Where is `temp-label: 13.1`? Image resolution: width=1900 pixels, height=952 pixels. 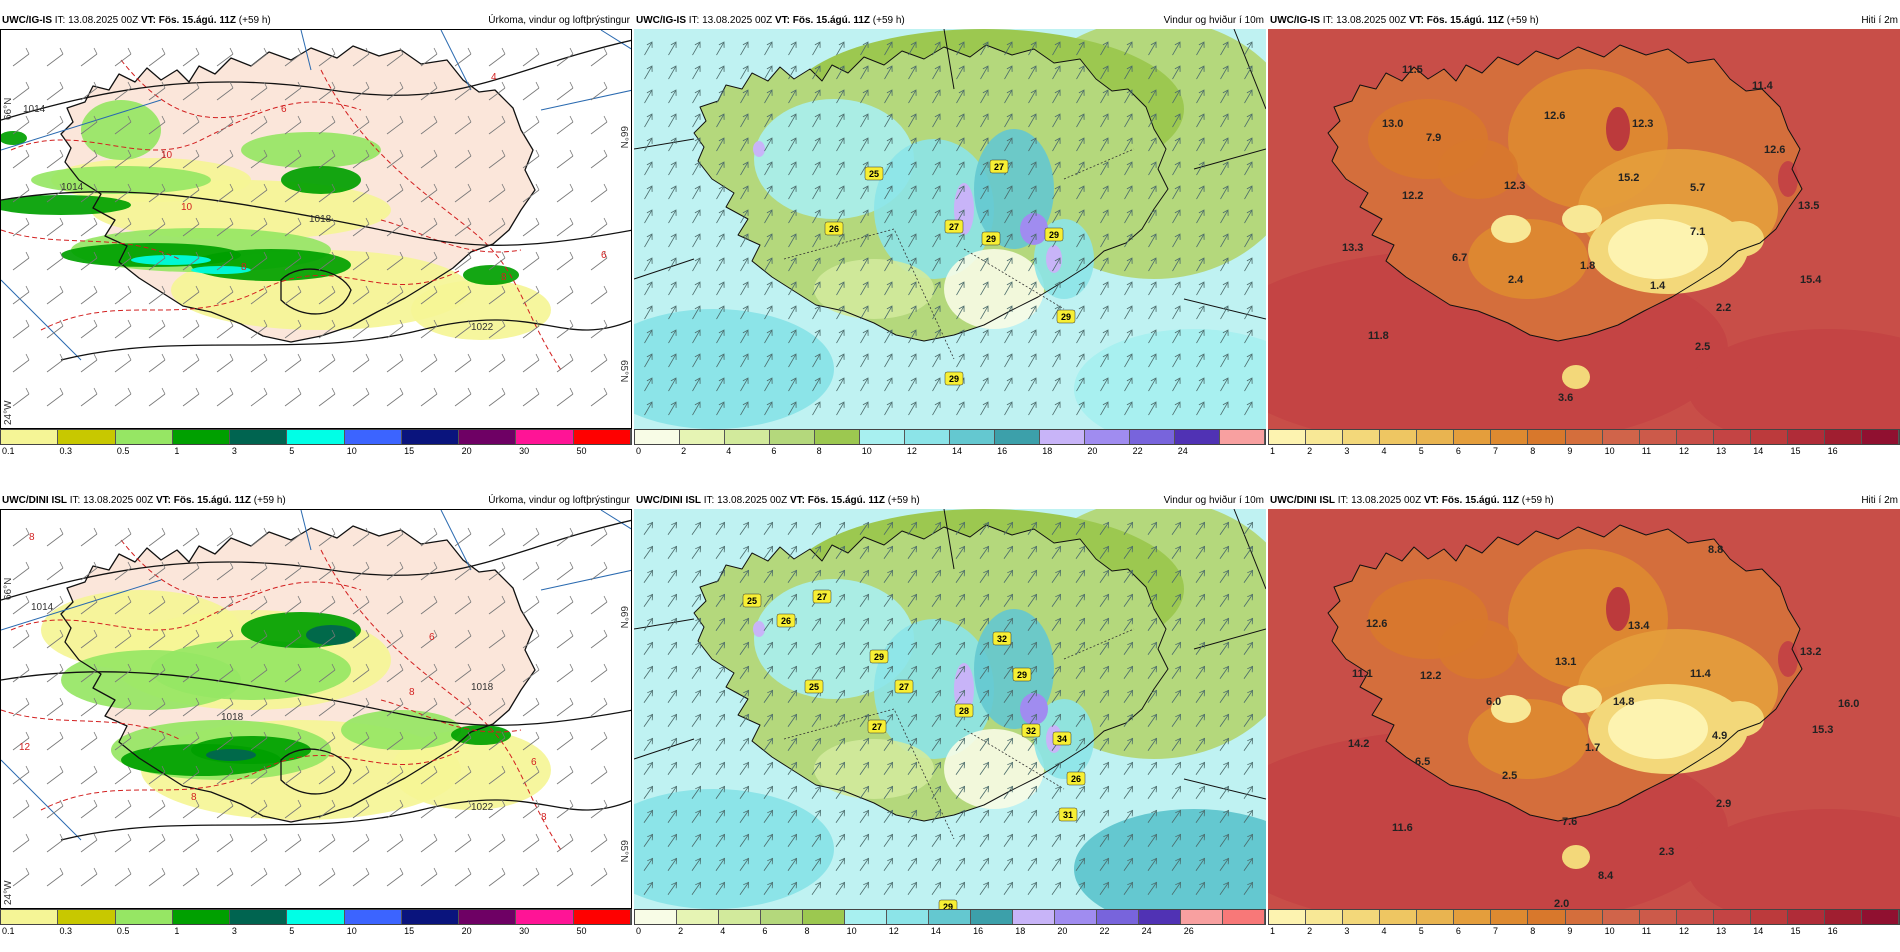 temp-label: 13.1 is located at coordinates (1565, 662).